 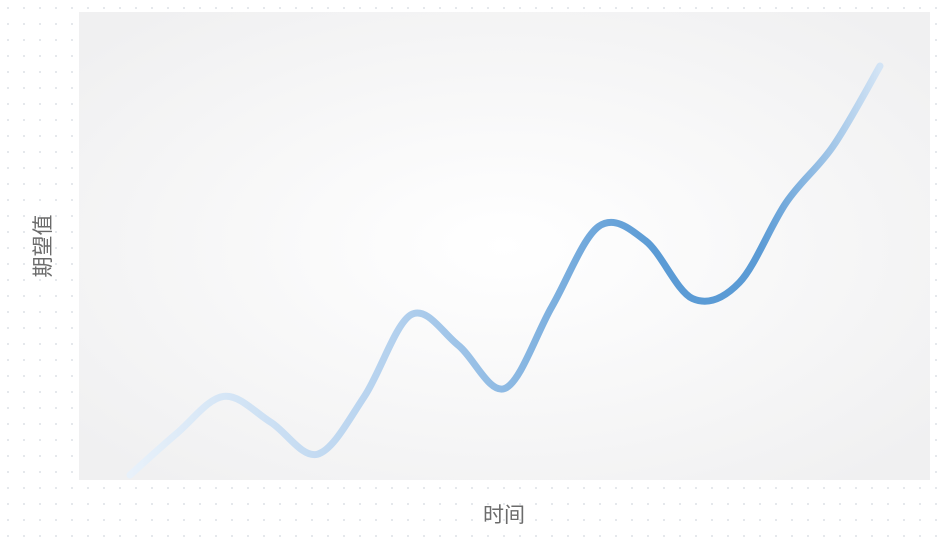 I want to click on x-axis-label: 时间, so click(x=504, y=515).